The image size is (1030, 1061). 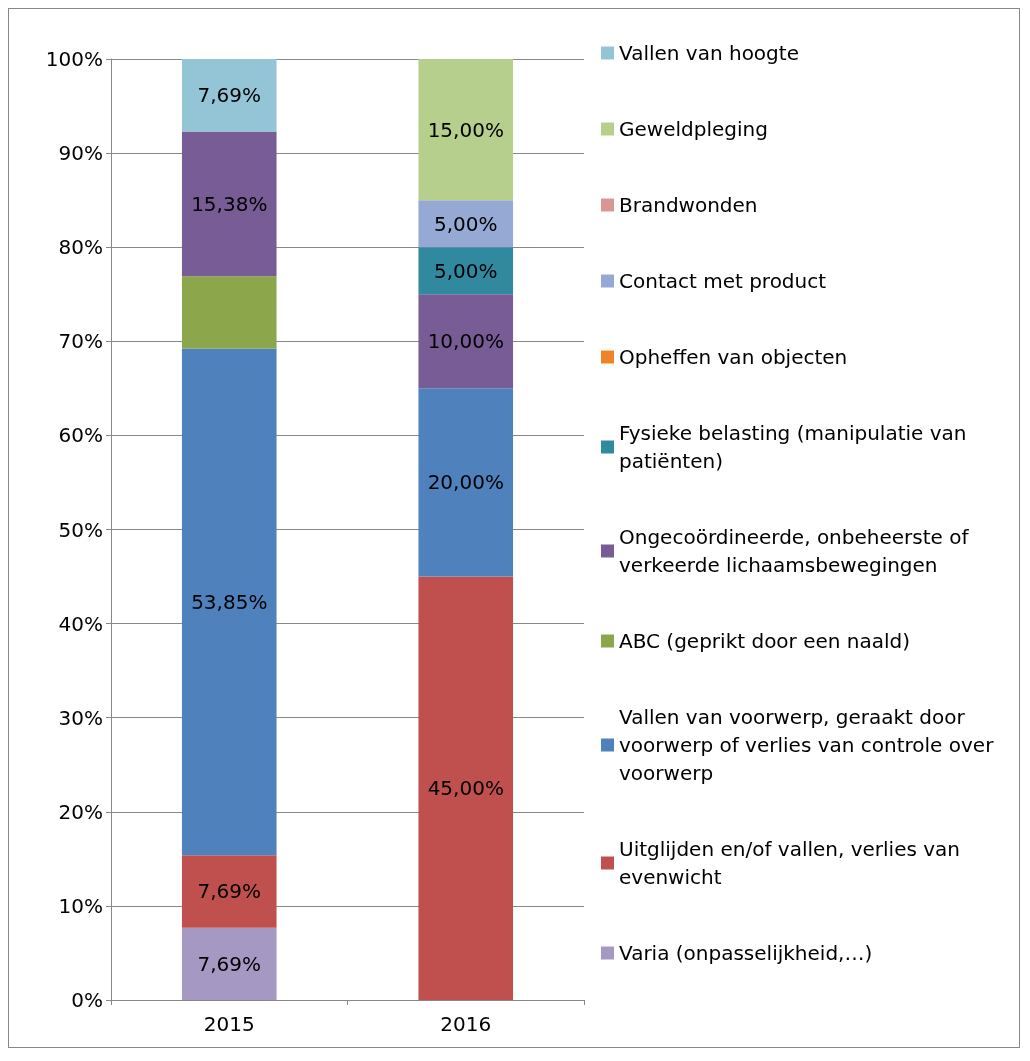 I want to click on legend-label: Contact met product, so click(x=723, y=281).